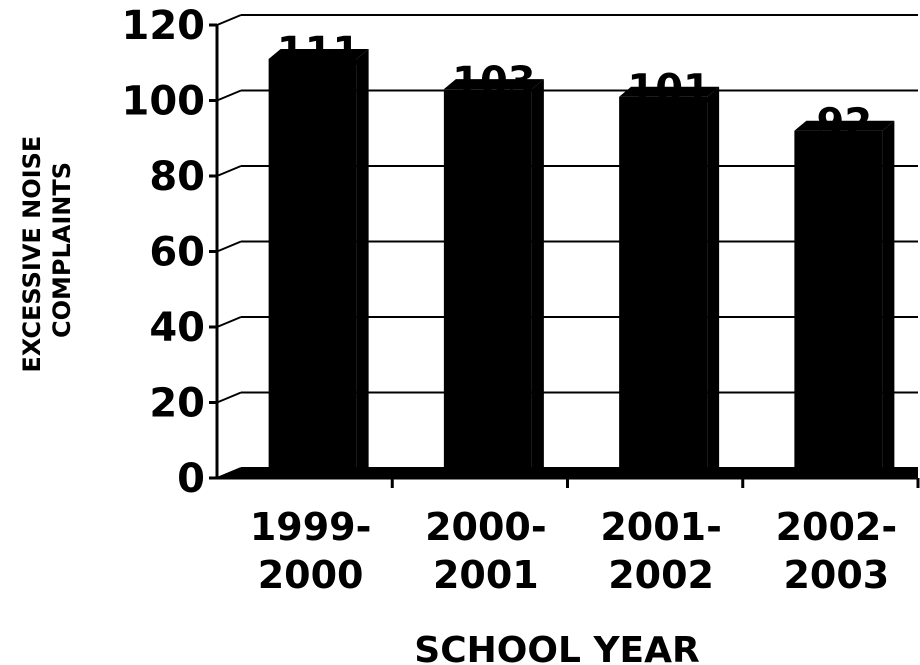  I want to click on x-tick-label: 1999-, so click(311, 527).